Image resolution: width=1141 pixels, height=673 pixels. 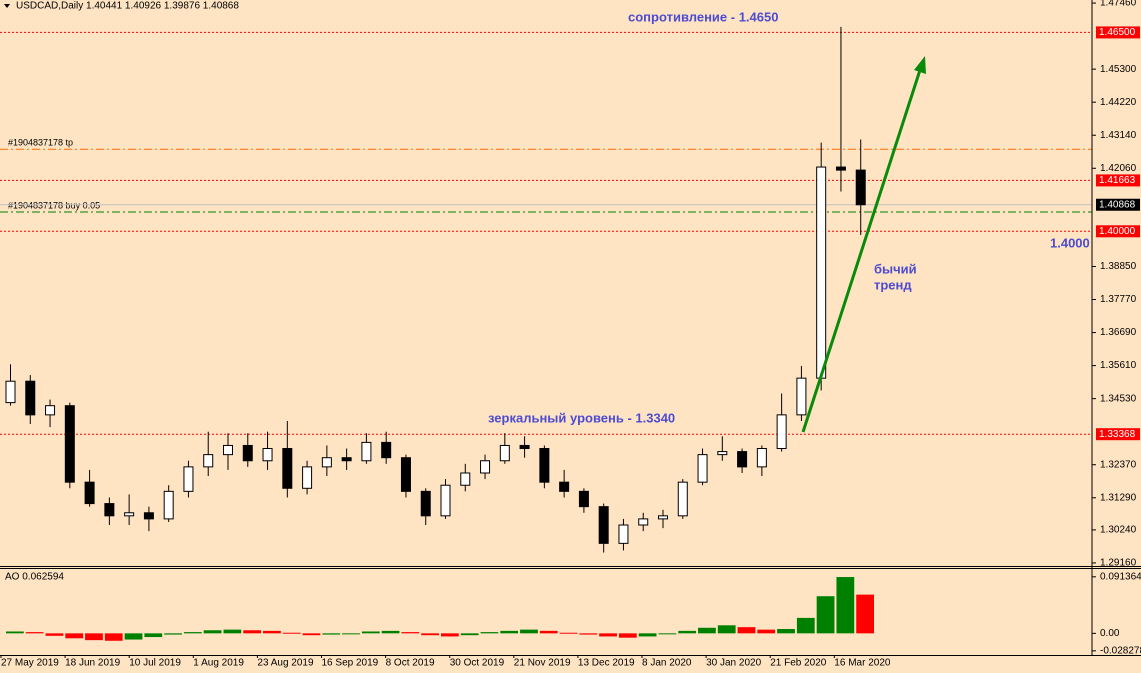 I want to click on x-tick-label: 18 Jun 2019, so click(x=92, y=663).